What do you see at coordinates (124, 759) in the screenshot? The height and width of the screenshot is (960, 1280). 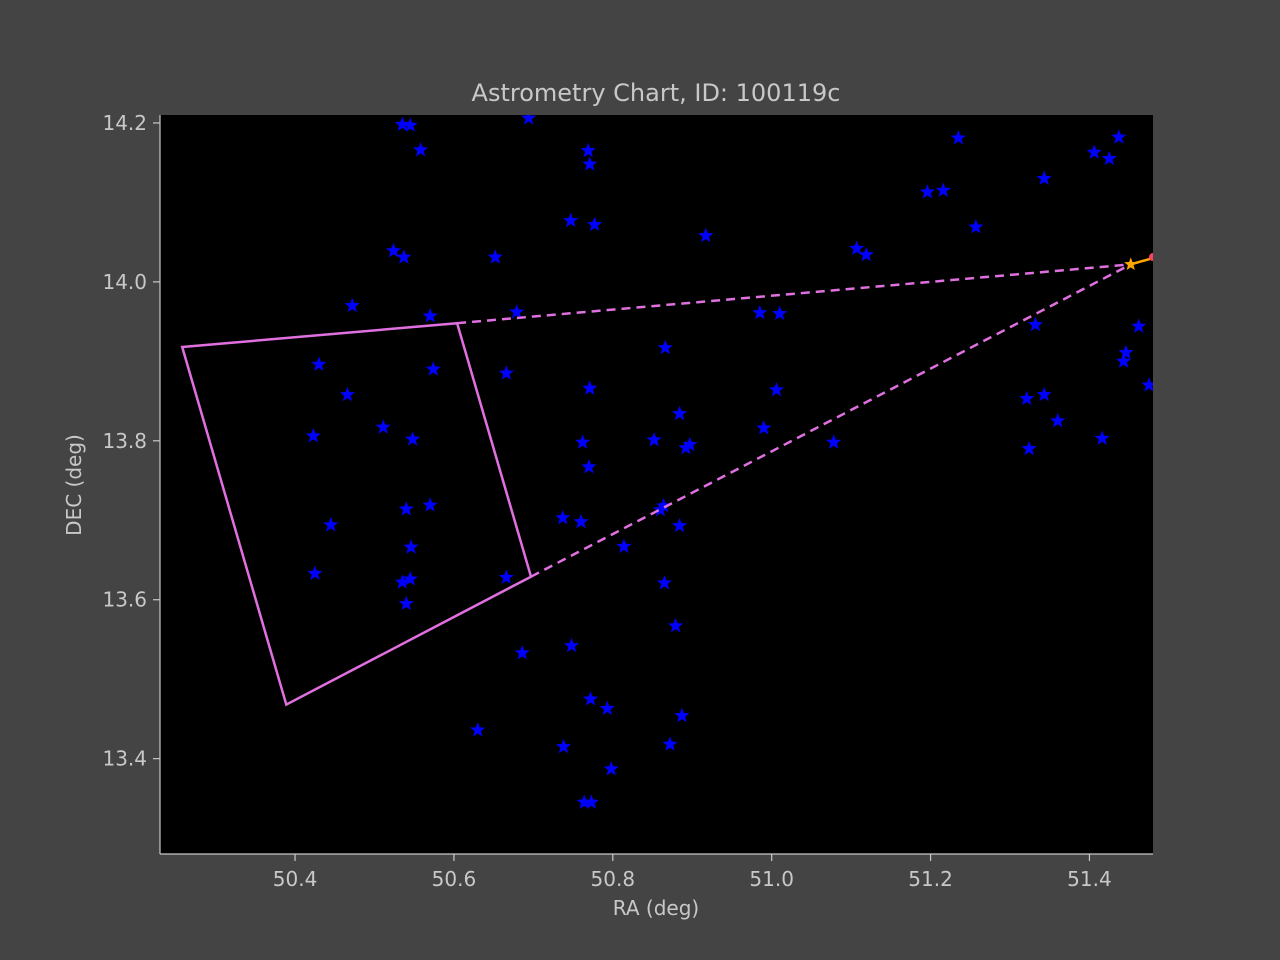 I see `y-tick-label: 13.4` at bounding box center [124, 759].